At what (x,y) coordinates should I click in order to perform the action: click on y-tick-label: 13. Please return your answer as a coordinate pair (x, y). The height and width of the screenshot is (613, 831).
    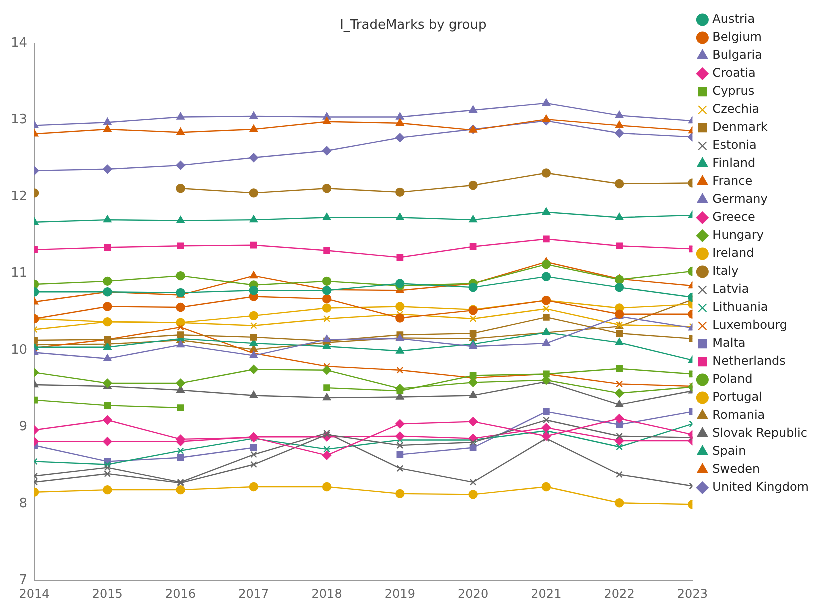
    Looking at the image, I should click on (19, 120).